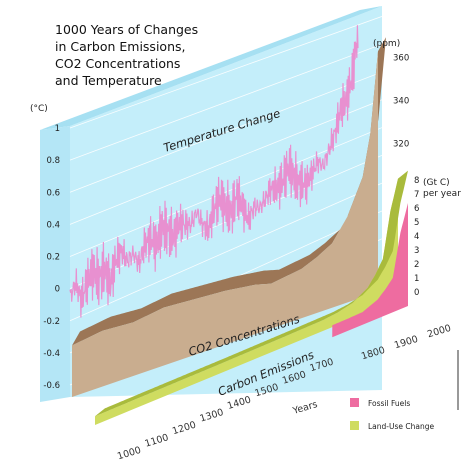 This screenshot has height=473, width=461. What do you see at coordinates (53, 193) in the screenshot?
I see `temperature-tick-label: 0.6` at bounding box center [53, 193].